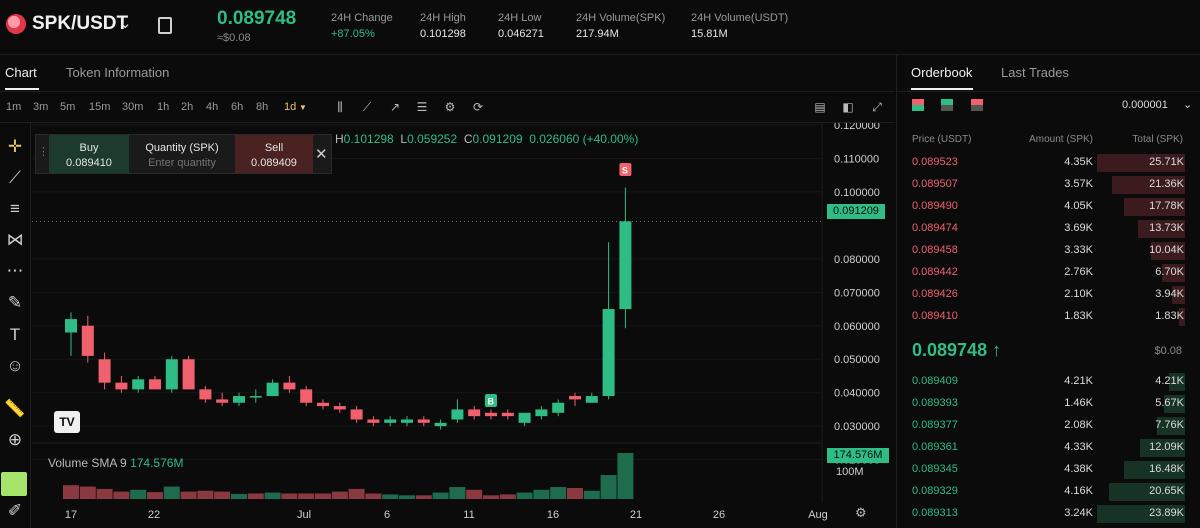  I want to click on row-price: 0.089361, so click(935, 447).